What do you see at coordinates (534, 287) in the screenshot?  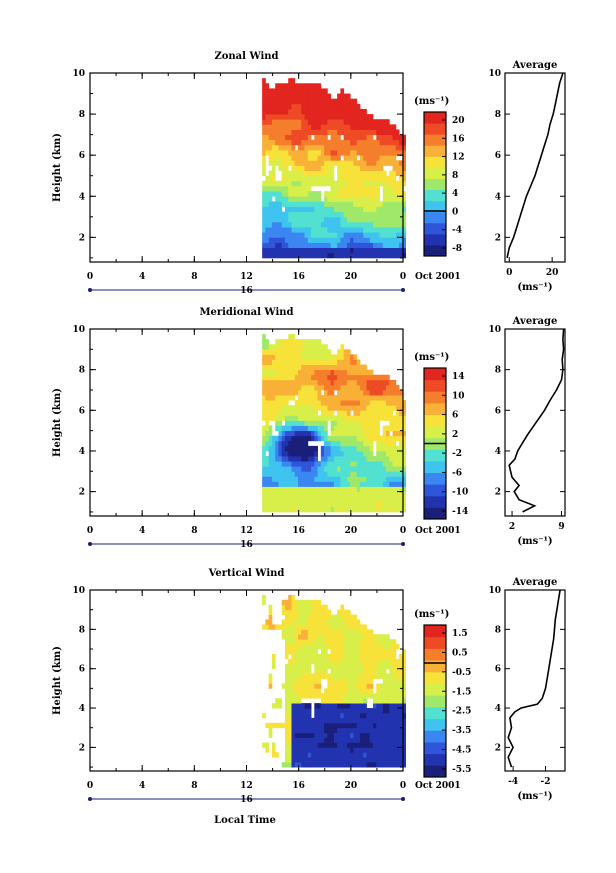 I see `profile-x-label: (ms⁻¹)` at bounding box center [534, 287].